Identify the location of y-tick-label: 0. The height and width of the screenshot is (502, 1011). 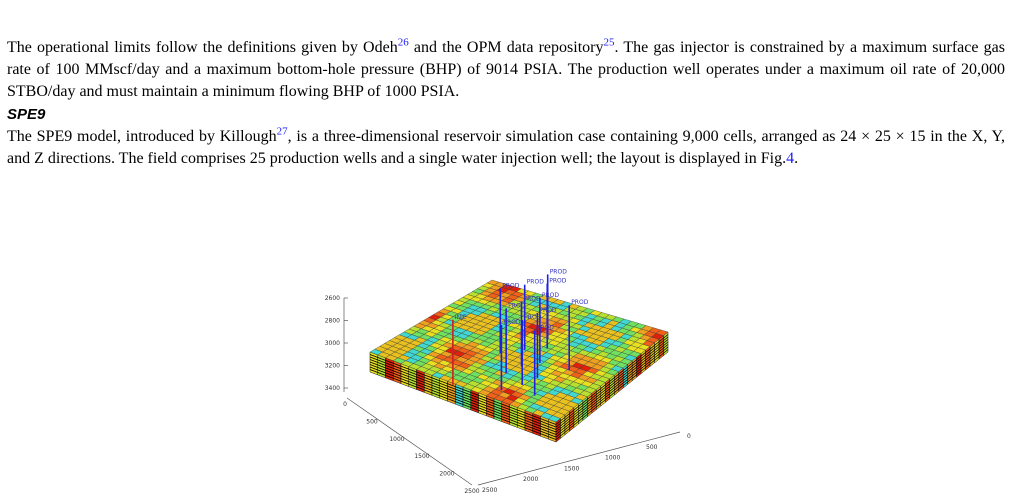
(689, 436).